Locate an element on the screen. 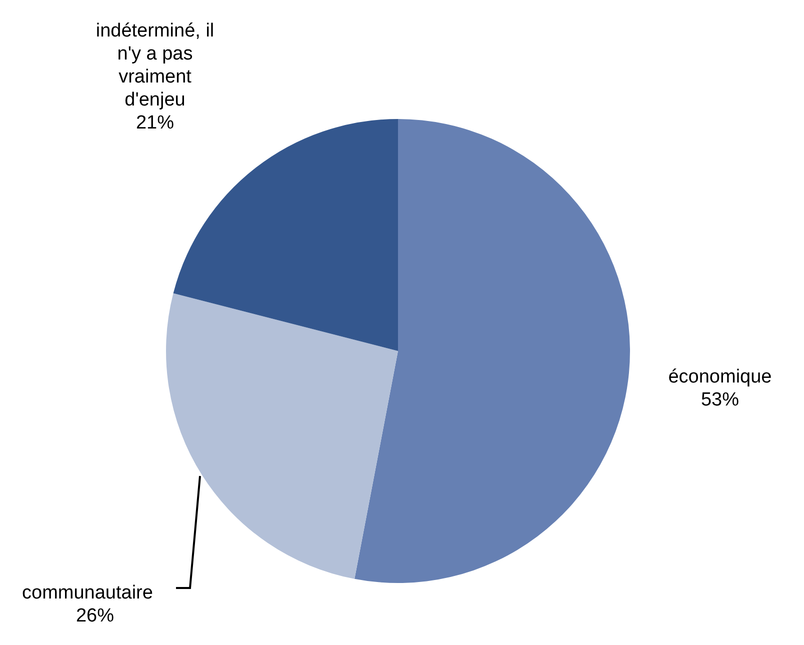 This screenshot has width=804, height=645. slice-label: indéterminé, il n'y a pas vraiment d'enjeu is located at coordinates (155, 65).